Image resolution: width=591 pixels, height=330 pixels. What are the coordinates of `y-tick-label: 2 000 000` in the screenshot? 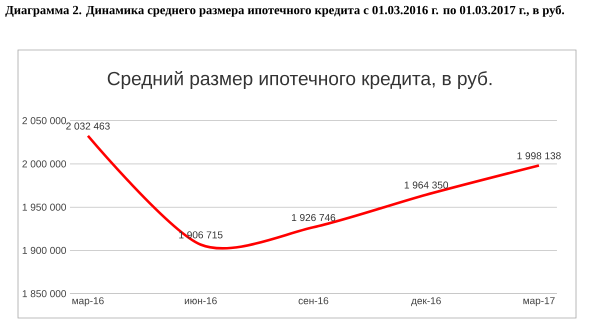 It's located at (44, 164).